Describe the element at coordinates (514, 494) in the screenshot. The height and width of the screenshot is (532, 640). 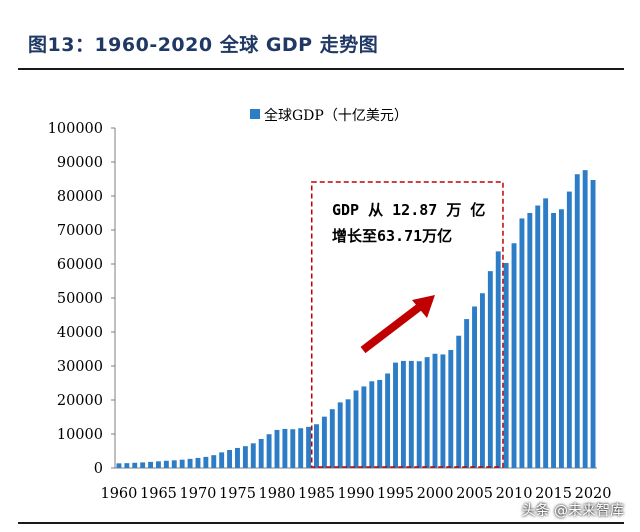
I see `x-tick-label: 2010` at that location.